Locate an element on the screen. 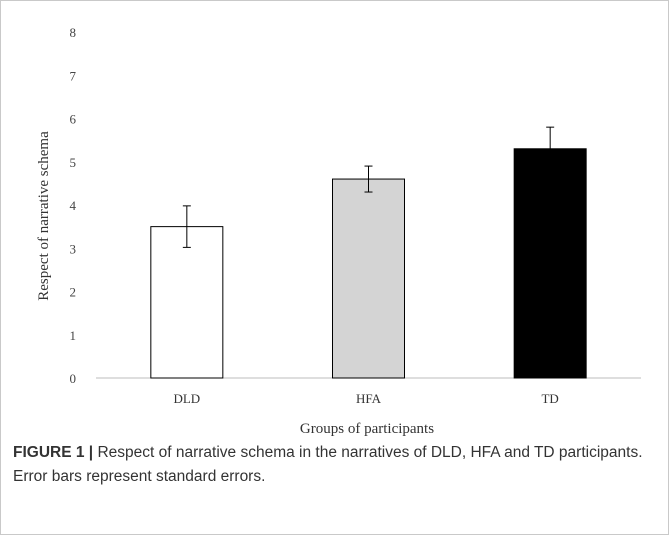 This screenshot has width=670, height=536. x-tick-labels: DLD HFA TD is located at coordinates (365, 398).